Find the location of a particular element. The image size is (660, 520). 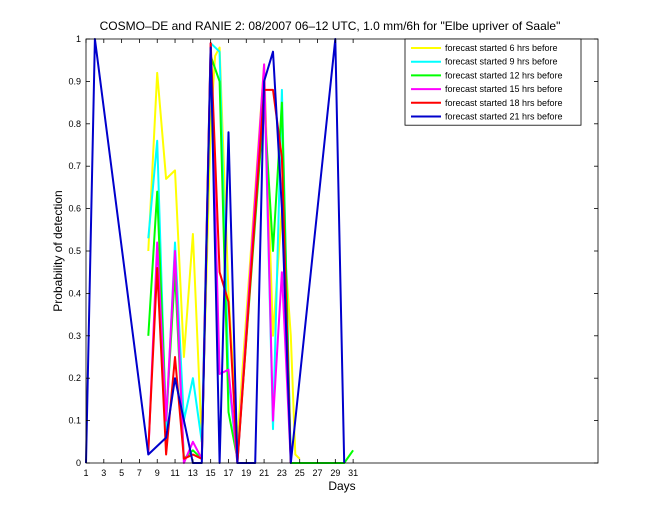

y-tick-label: 0.5 is located at coordinates (74, 251).